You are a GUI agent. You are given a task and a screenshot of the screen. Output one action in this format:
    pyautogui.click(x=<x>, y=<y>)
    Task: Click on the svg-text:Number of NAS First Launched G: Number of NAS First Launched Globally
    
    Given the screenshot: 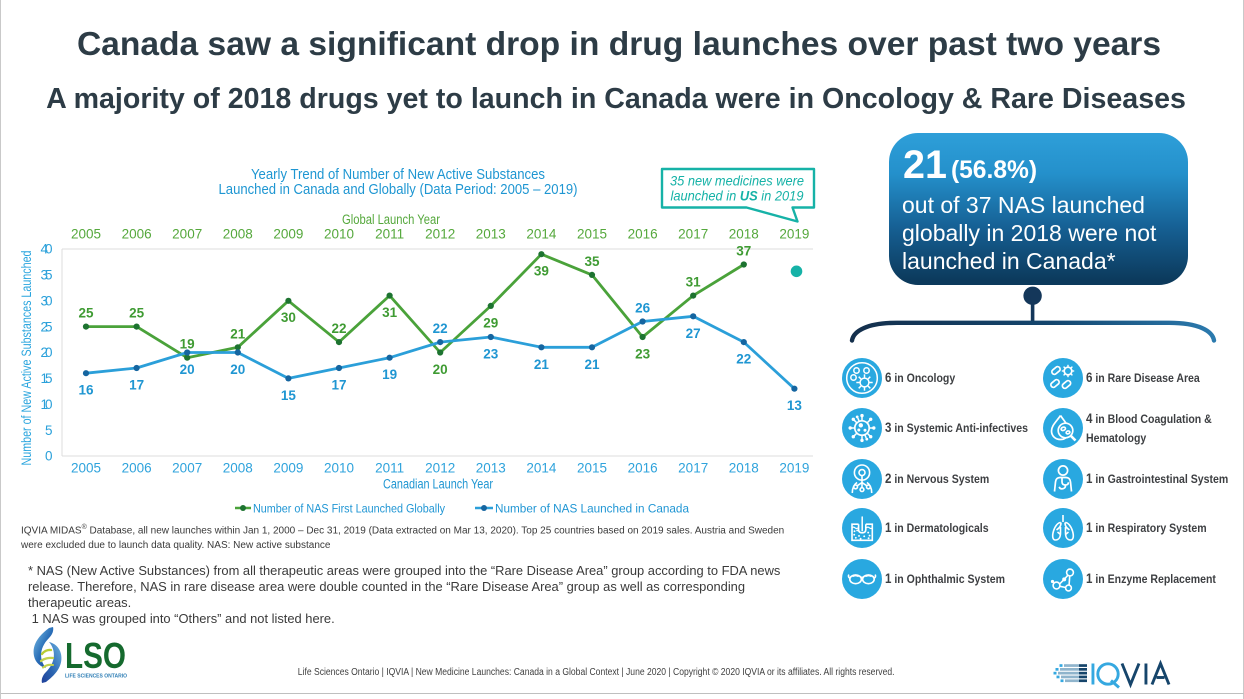 What is the action you would take?
    pyautogui.click(x=349, y=509)
    